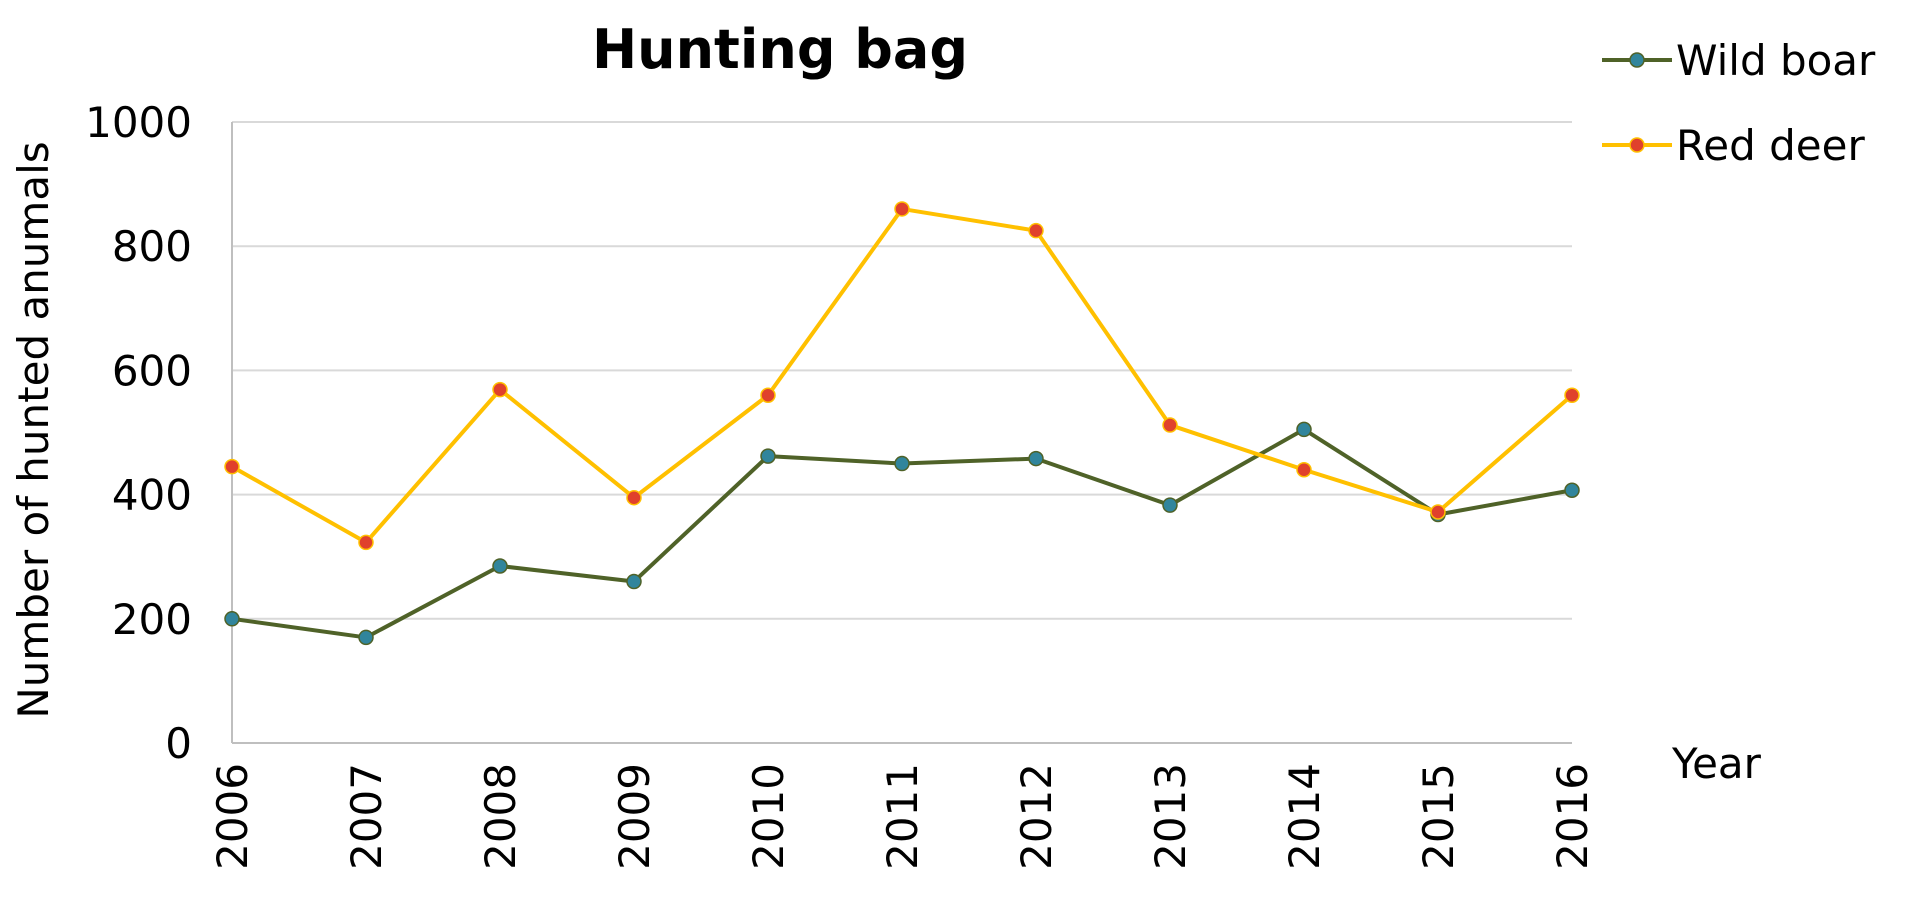 This screenshot has width=1910, height=912. I want to click on legend-item-wild-boar: Wild boar, so click(1739, 60).